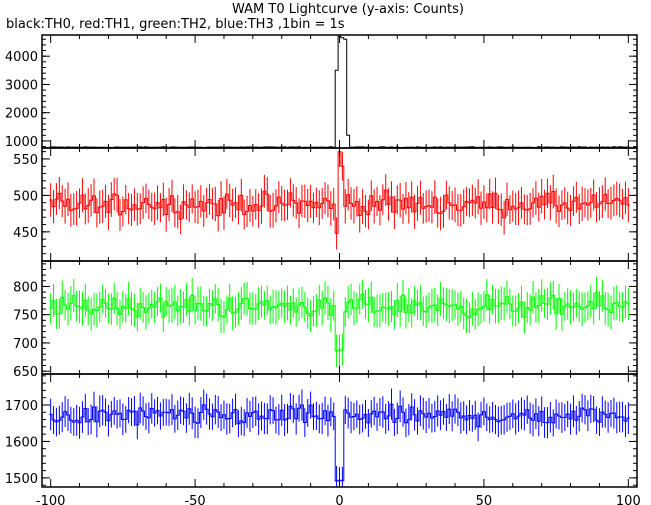 This screenshot has height=505, width=651. Describe the element at coordinates (339, 499) in the screenshot. I see `x-tick-label: 0` at that location.